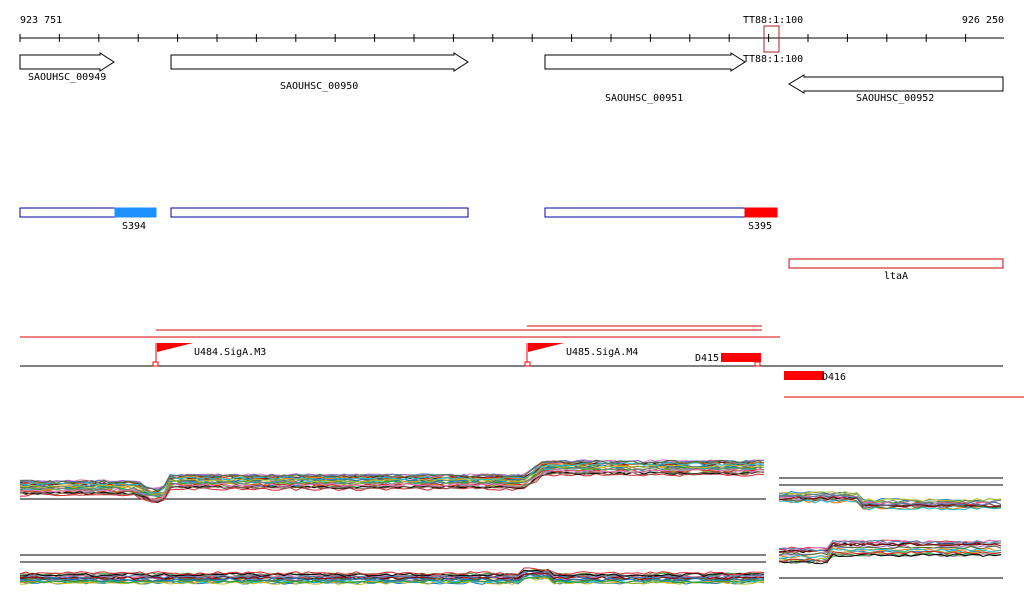  I want to click on promoter-U485: U485.SigA.M4, so click(581, 355).